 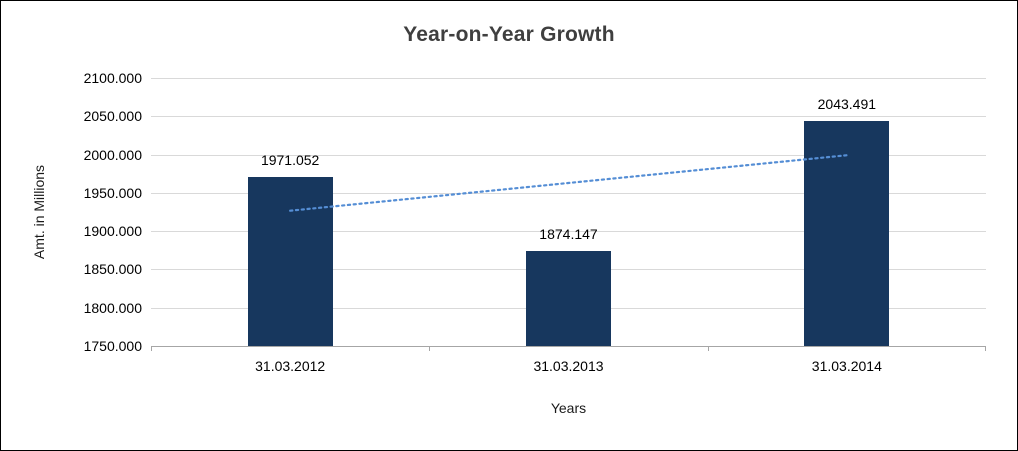 What do you see at coordinates (568, 408) in the screenshot?
I see `x-axis-title: Years` at bounding box center [568, 408].